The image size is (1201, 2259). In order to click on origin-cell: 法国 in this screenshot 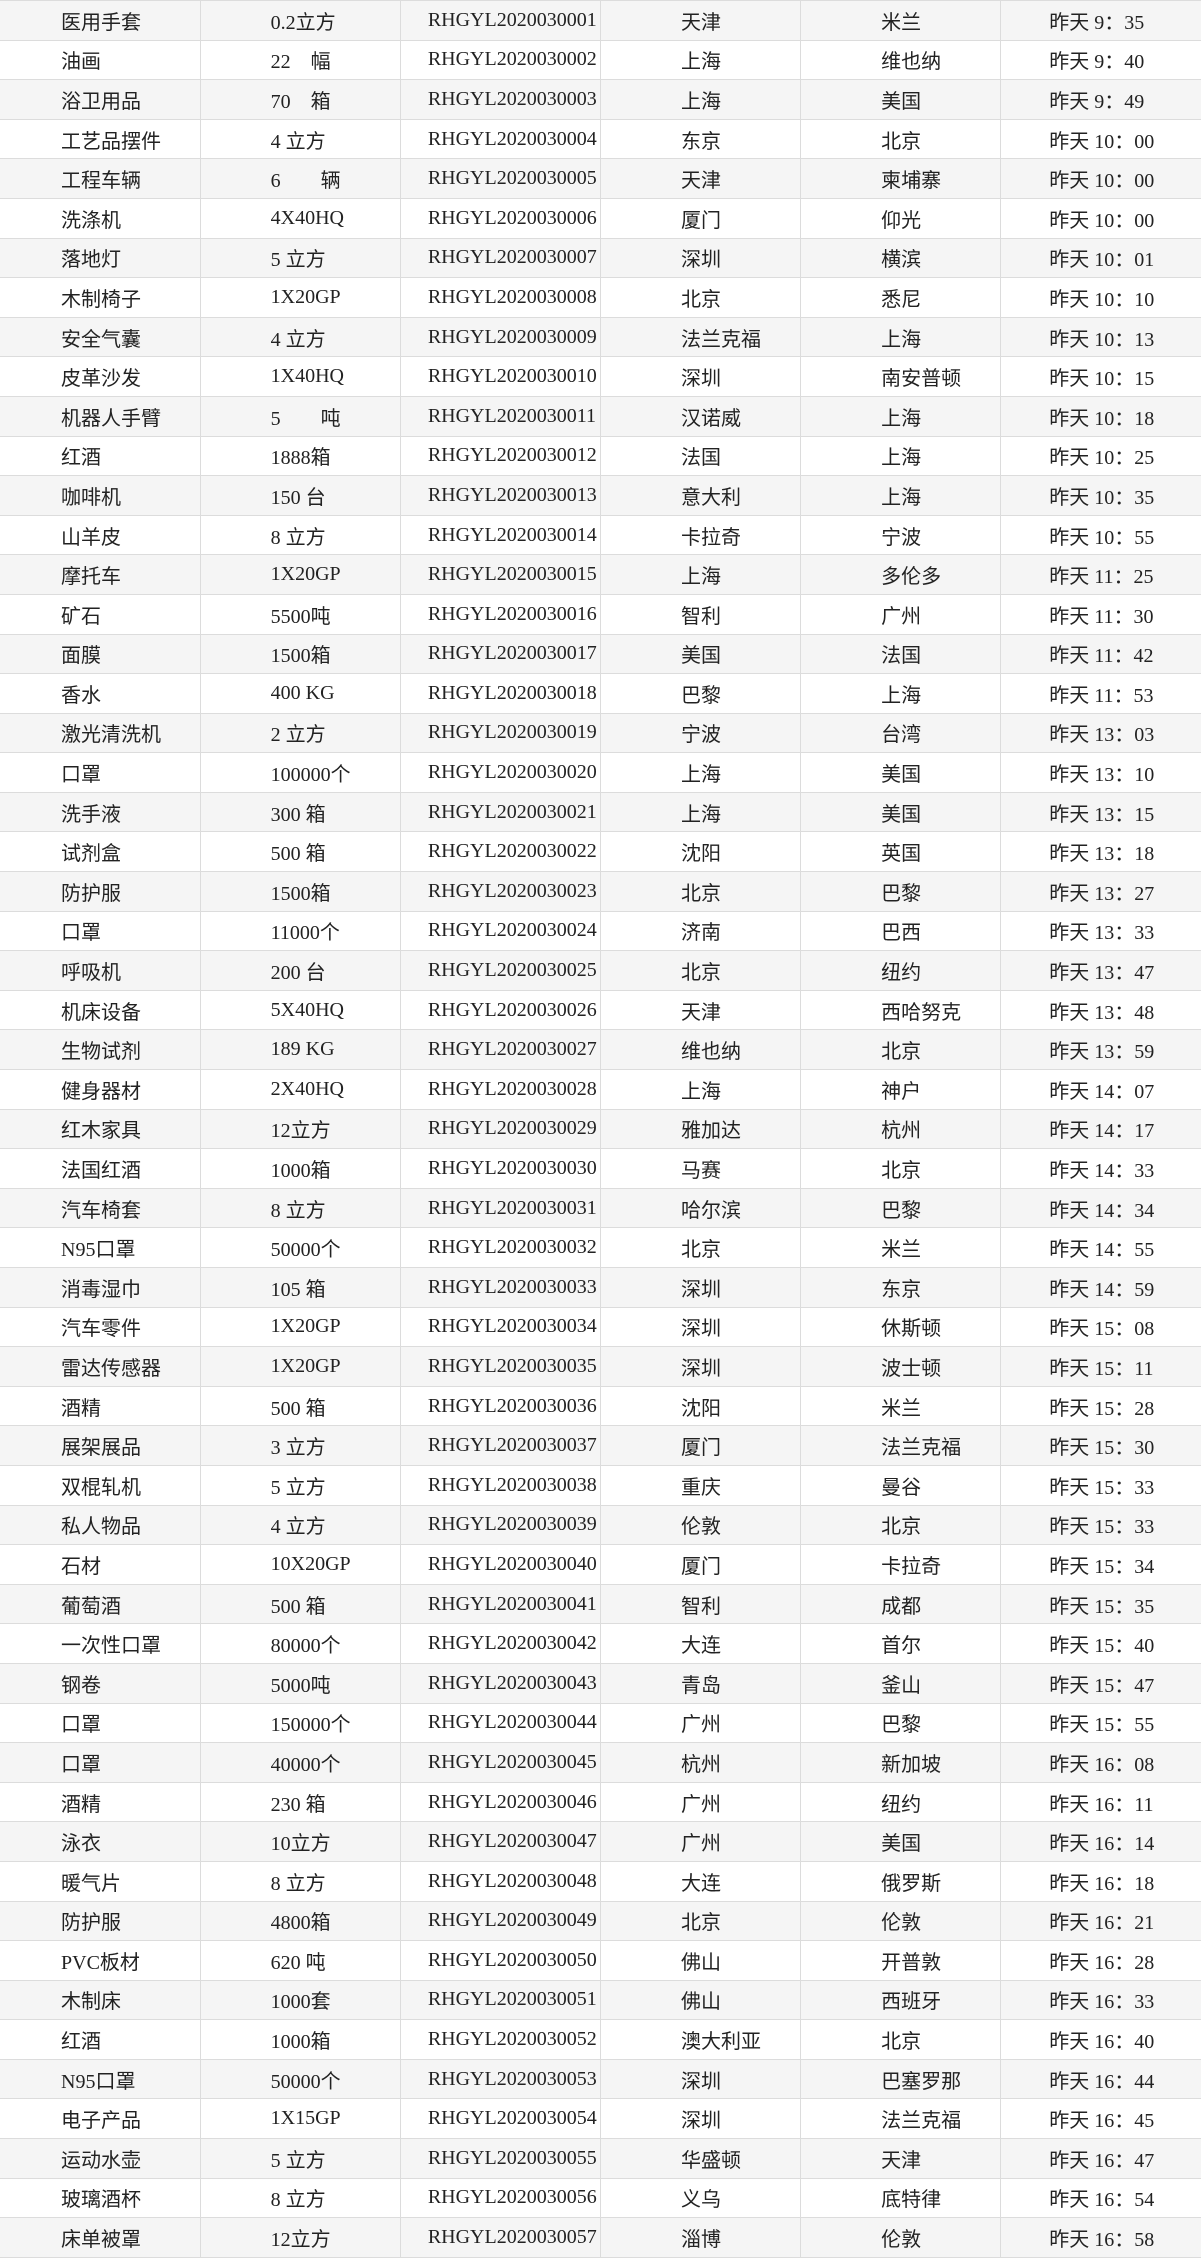, I will do `click(701, 456)`.